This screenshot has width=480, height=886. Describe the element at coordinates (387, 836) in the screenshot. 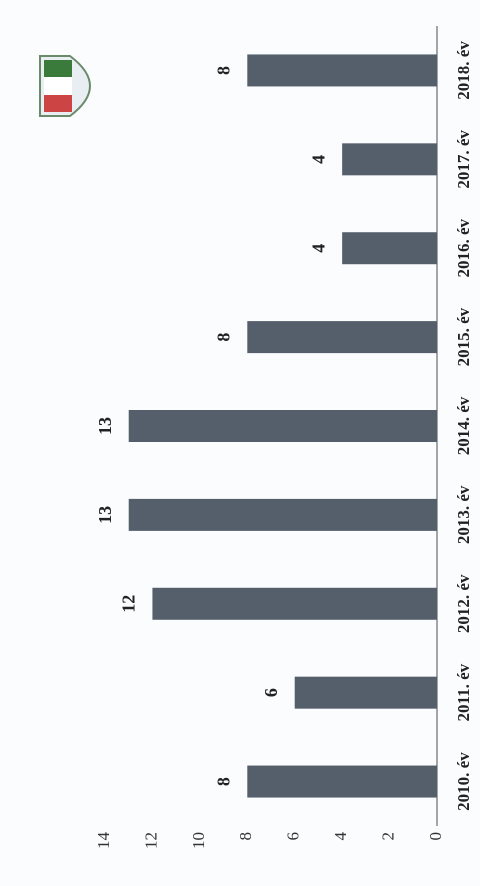

I see `y-tick-label: 2` at that location.